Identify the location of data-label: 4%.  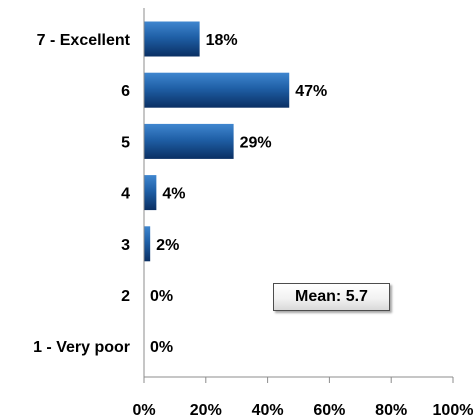
(173, 194).